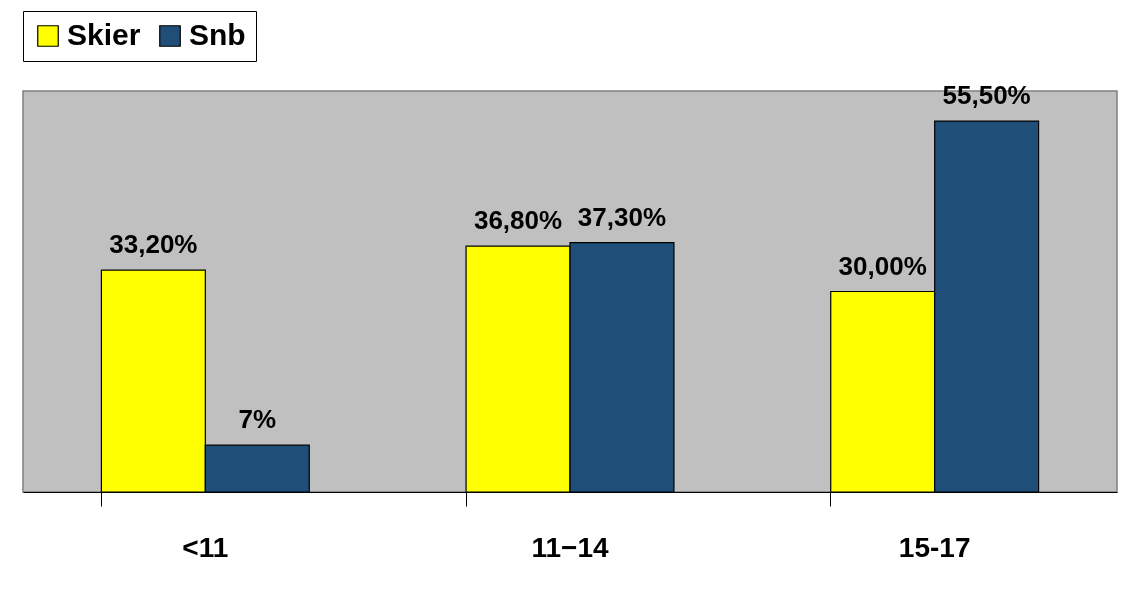 This screenshot has height=598, width=1126. I want to click on data-label: 30,00%, so click(882, 265).